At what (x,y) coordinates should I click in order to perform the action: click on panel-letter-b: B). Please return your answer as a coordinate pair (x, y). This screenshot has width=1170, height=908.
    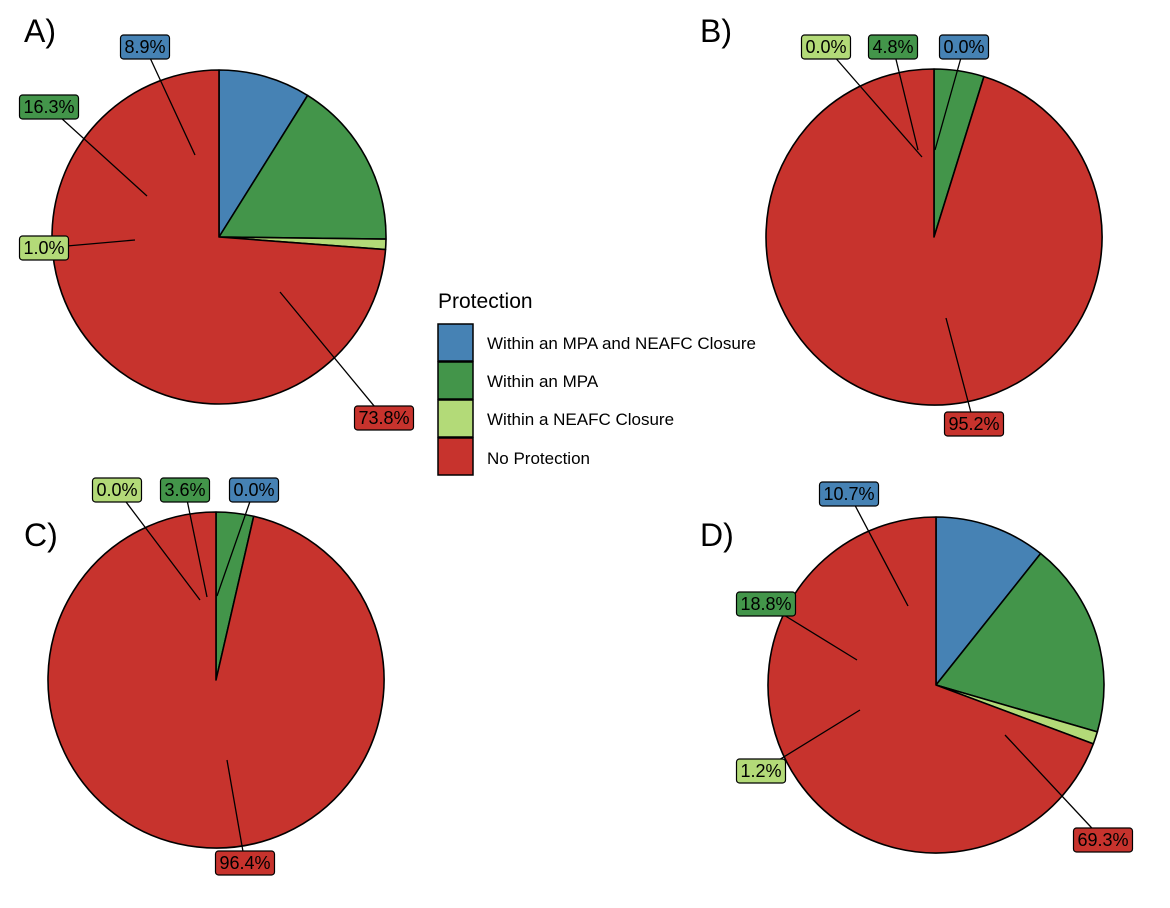
    Looking at the image, I should click on (716, 31).